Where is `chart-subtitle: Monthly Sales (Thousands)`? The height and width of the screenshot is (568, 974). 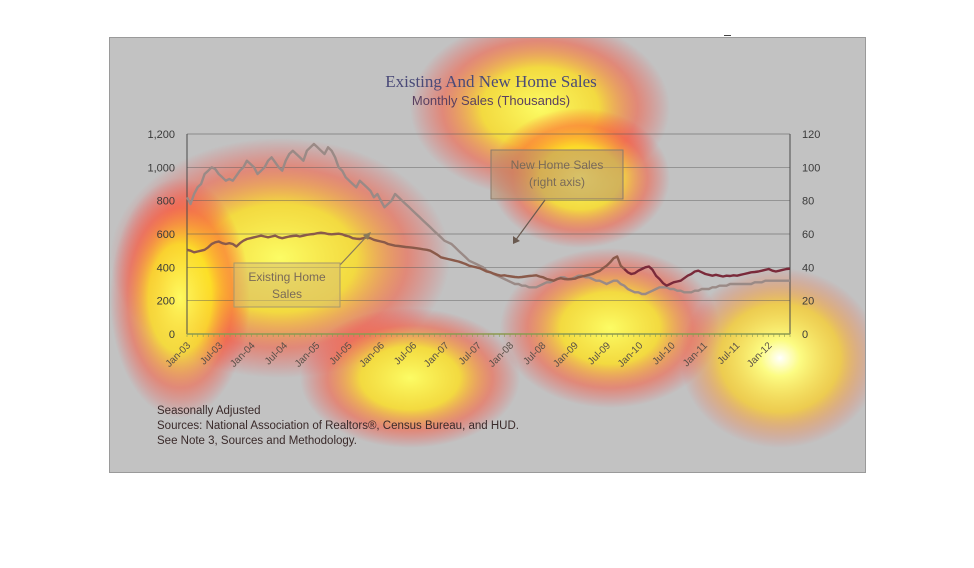
chart-subtitle: Monthly Sales (Thousands) is located at coordinates (491, 100).